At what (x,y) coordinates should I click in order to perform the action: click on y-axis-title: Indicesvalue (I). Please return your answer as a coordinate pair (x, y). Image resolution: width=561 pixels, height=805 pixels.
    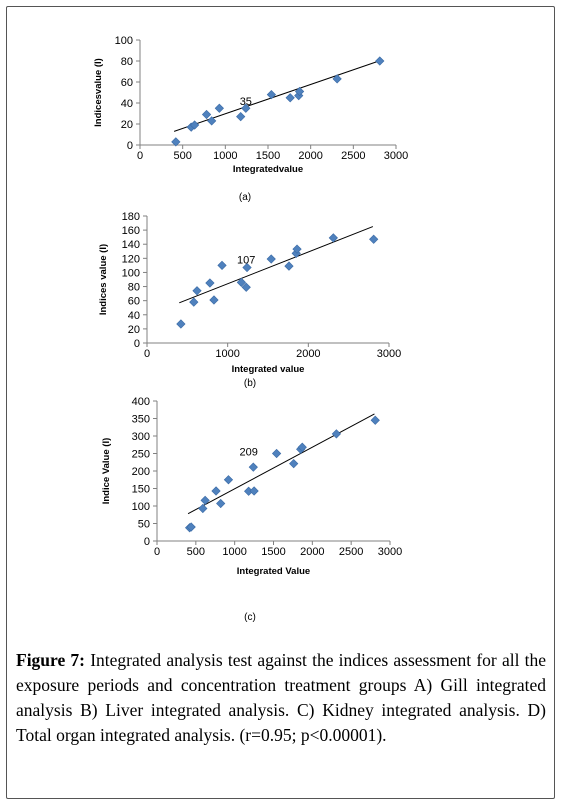
    Looking at the image, I should click on (98, 92).